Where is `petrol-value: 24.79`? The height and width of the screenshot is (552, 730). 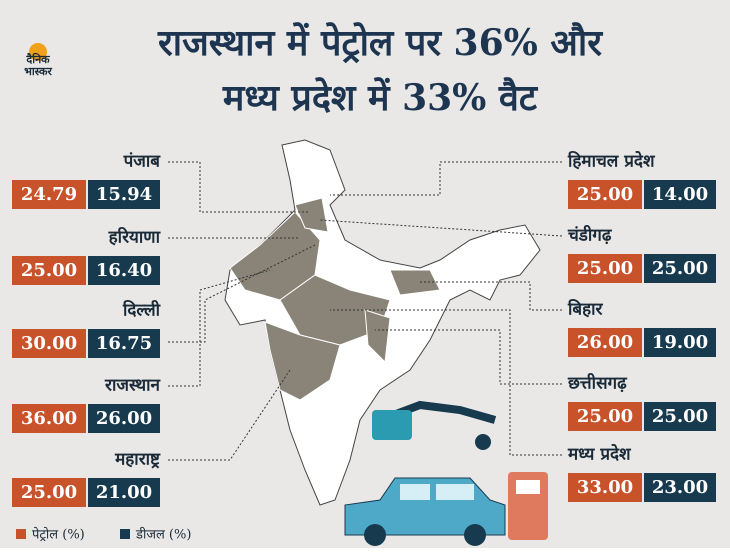 petrol-value: 24.79 is located at coordinates (49, 194).